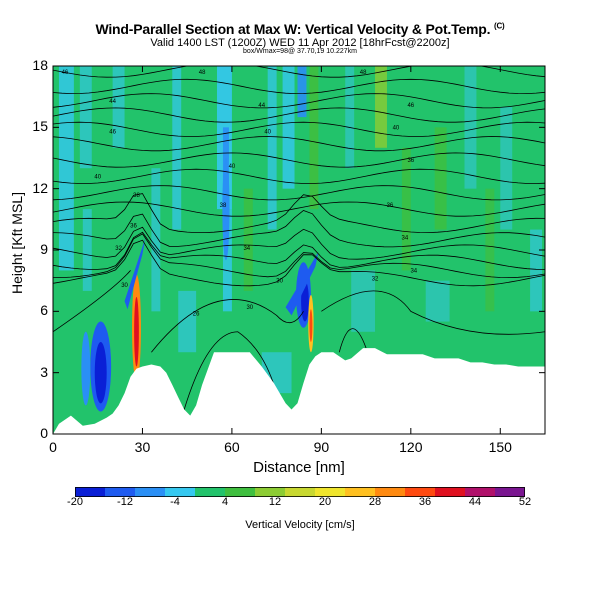  Describe the element at coordinates (500, 447) in the screenshot. I see `x-tick-label: 150` at that location.